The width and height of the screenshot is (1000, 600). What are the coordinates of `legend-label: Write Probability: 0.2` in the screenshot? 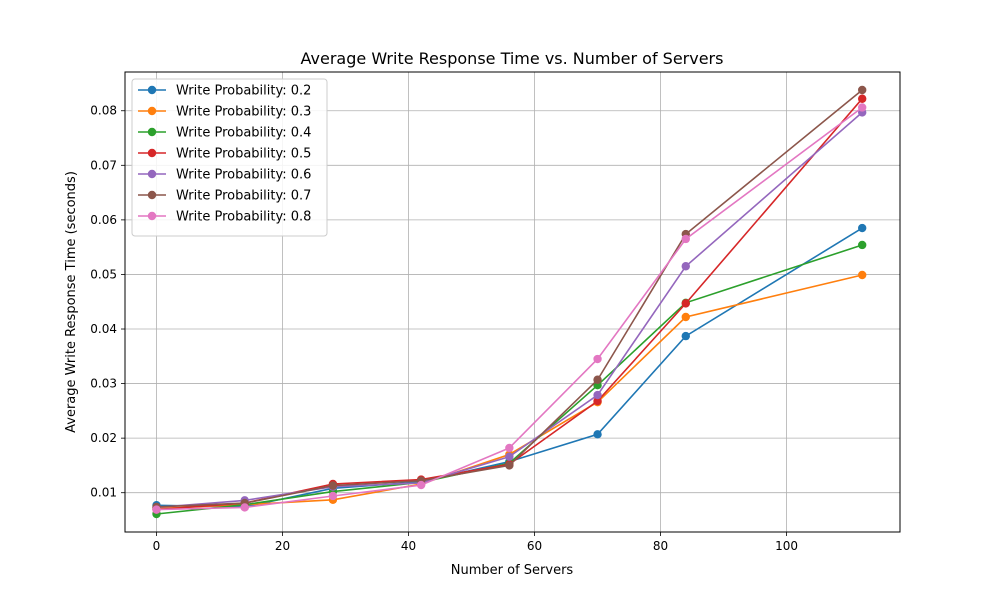 It's located at (243, 91).